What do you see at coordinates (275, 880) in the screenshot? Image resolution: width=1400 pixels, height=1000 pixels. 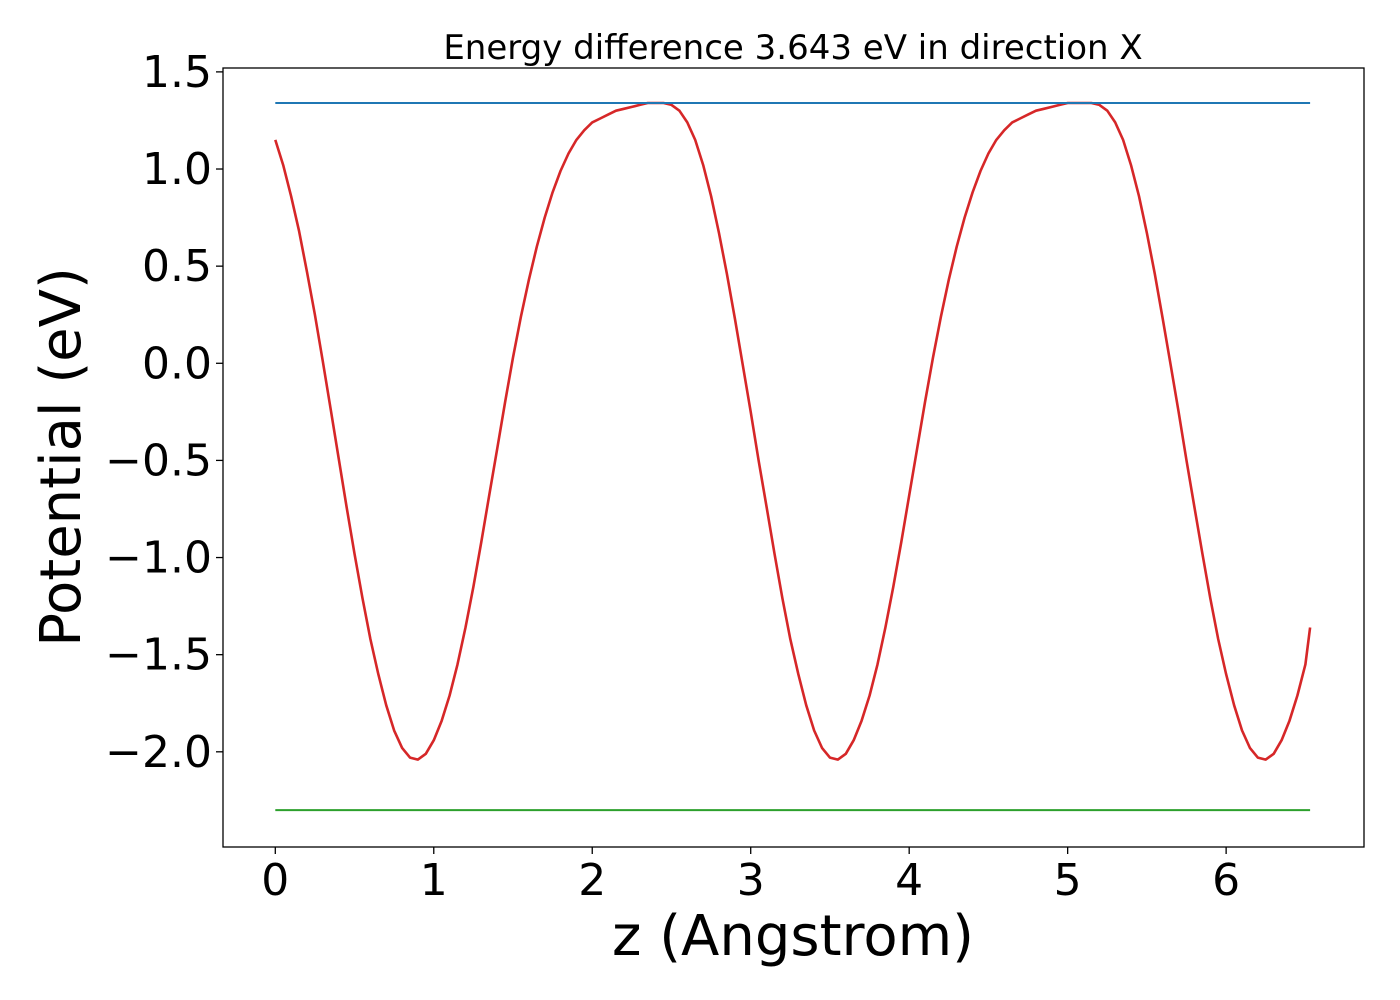 I see `x-tick-label: 0` at bounding box center [275, 880].